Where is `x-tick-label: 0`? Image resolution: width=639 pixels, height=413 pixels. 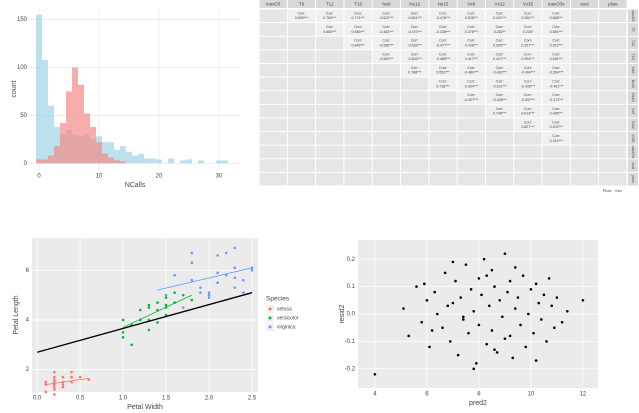
x-tick-label: 0 is located at coordinates (39, 177).